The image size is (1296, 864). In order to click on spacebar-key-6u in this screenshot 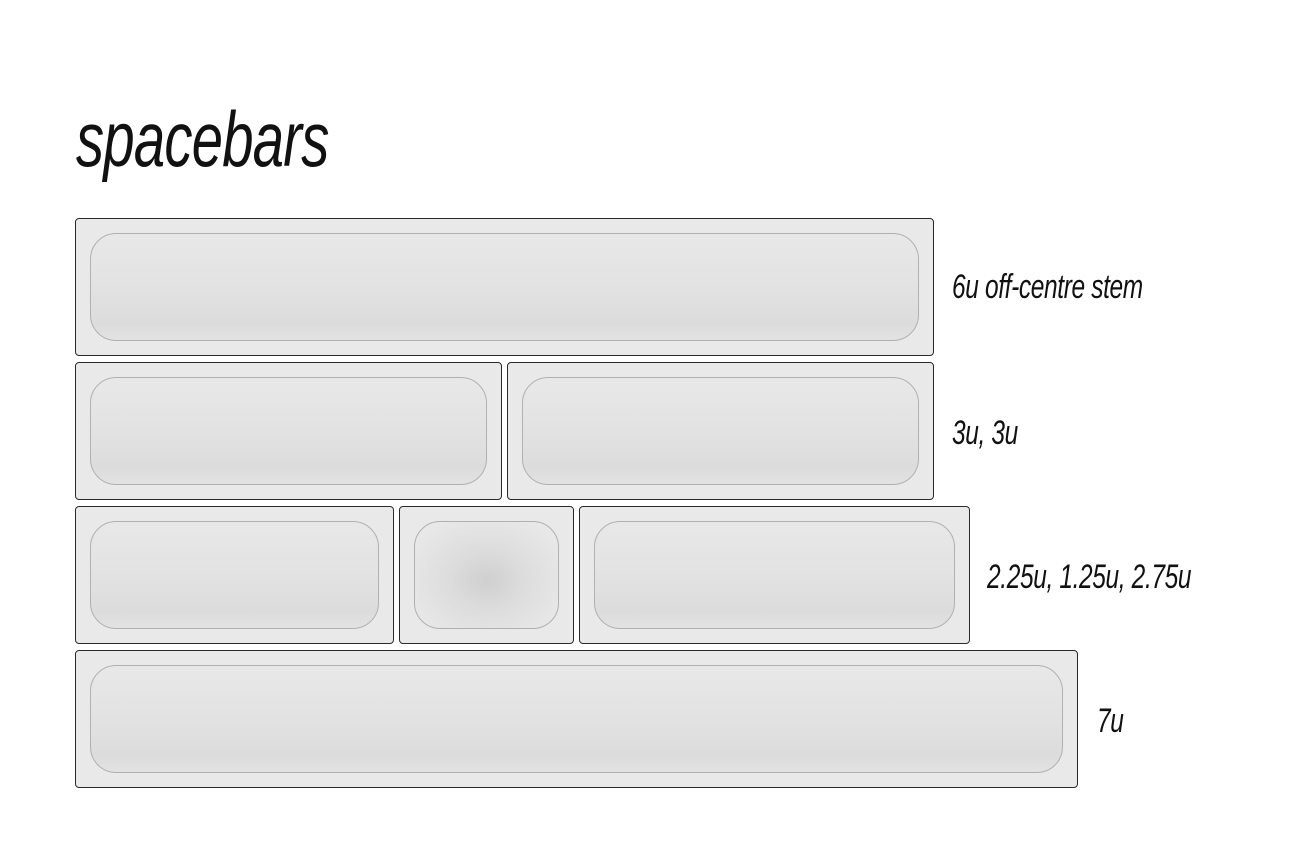, I will do `click(504, 287)`.